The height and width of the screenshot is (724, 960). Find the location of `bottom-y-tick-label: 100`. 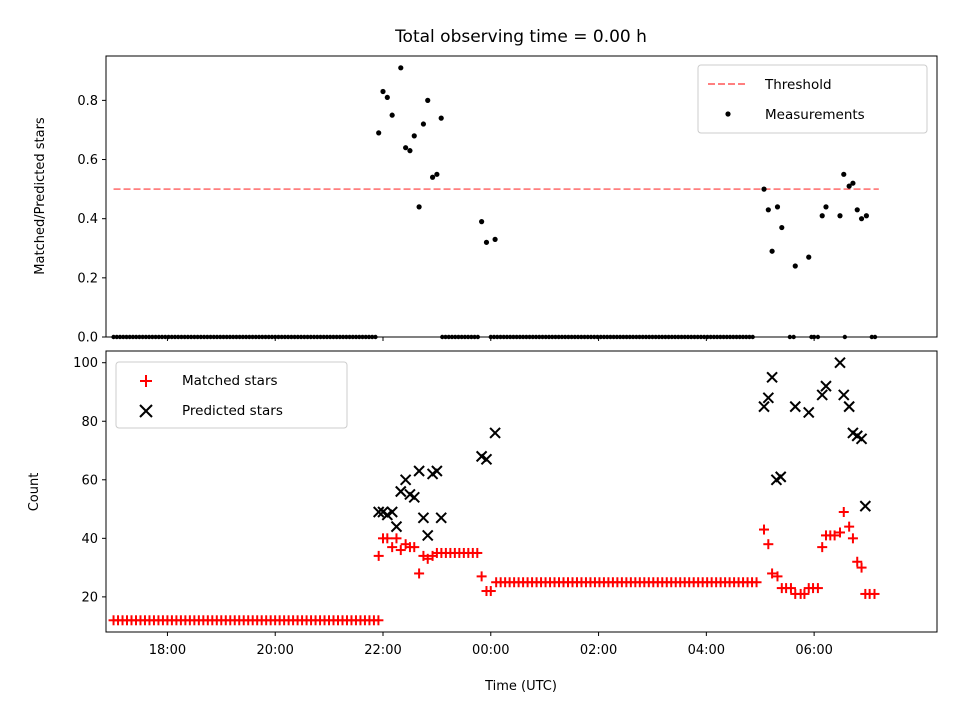

bottom-y-tick-label: 100 is located at coordinates (85, 363).